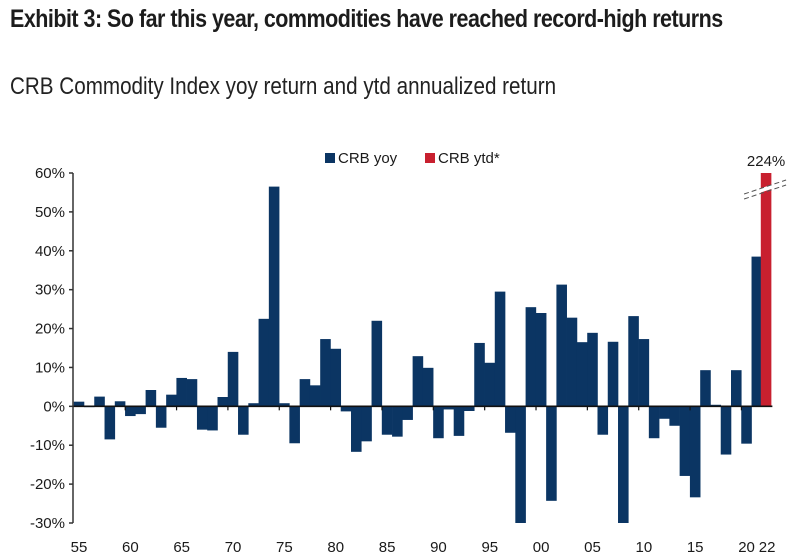 Image resolution: width=809 pixels, height=558 pixels. Describe the element at coordinates (407, 413) in the screenshot. I see `bar-yoy-1987` at that location.